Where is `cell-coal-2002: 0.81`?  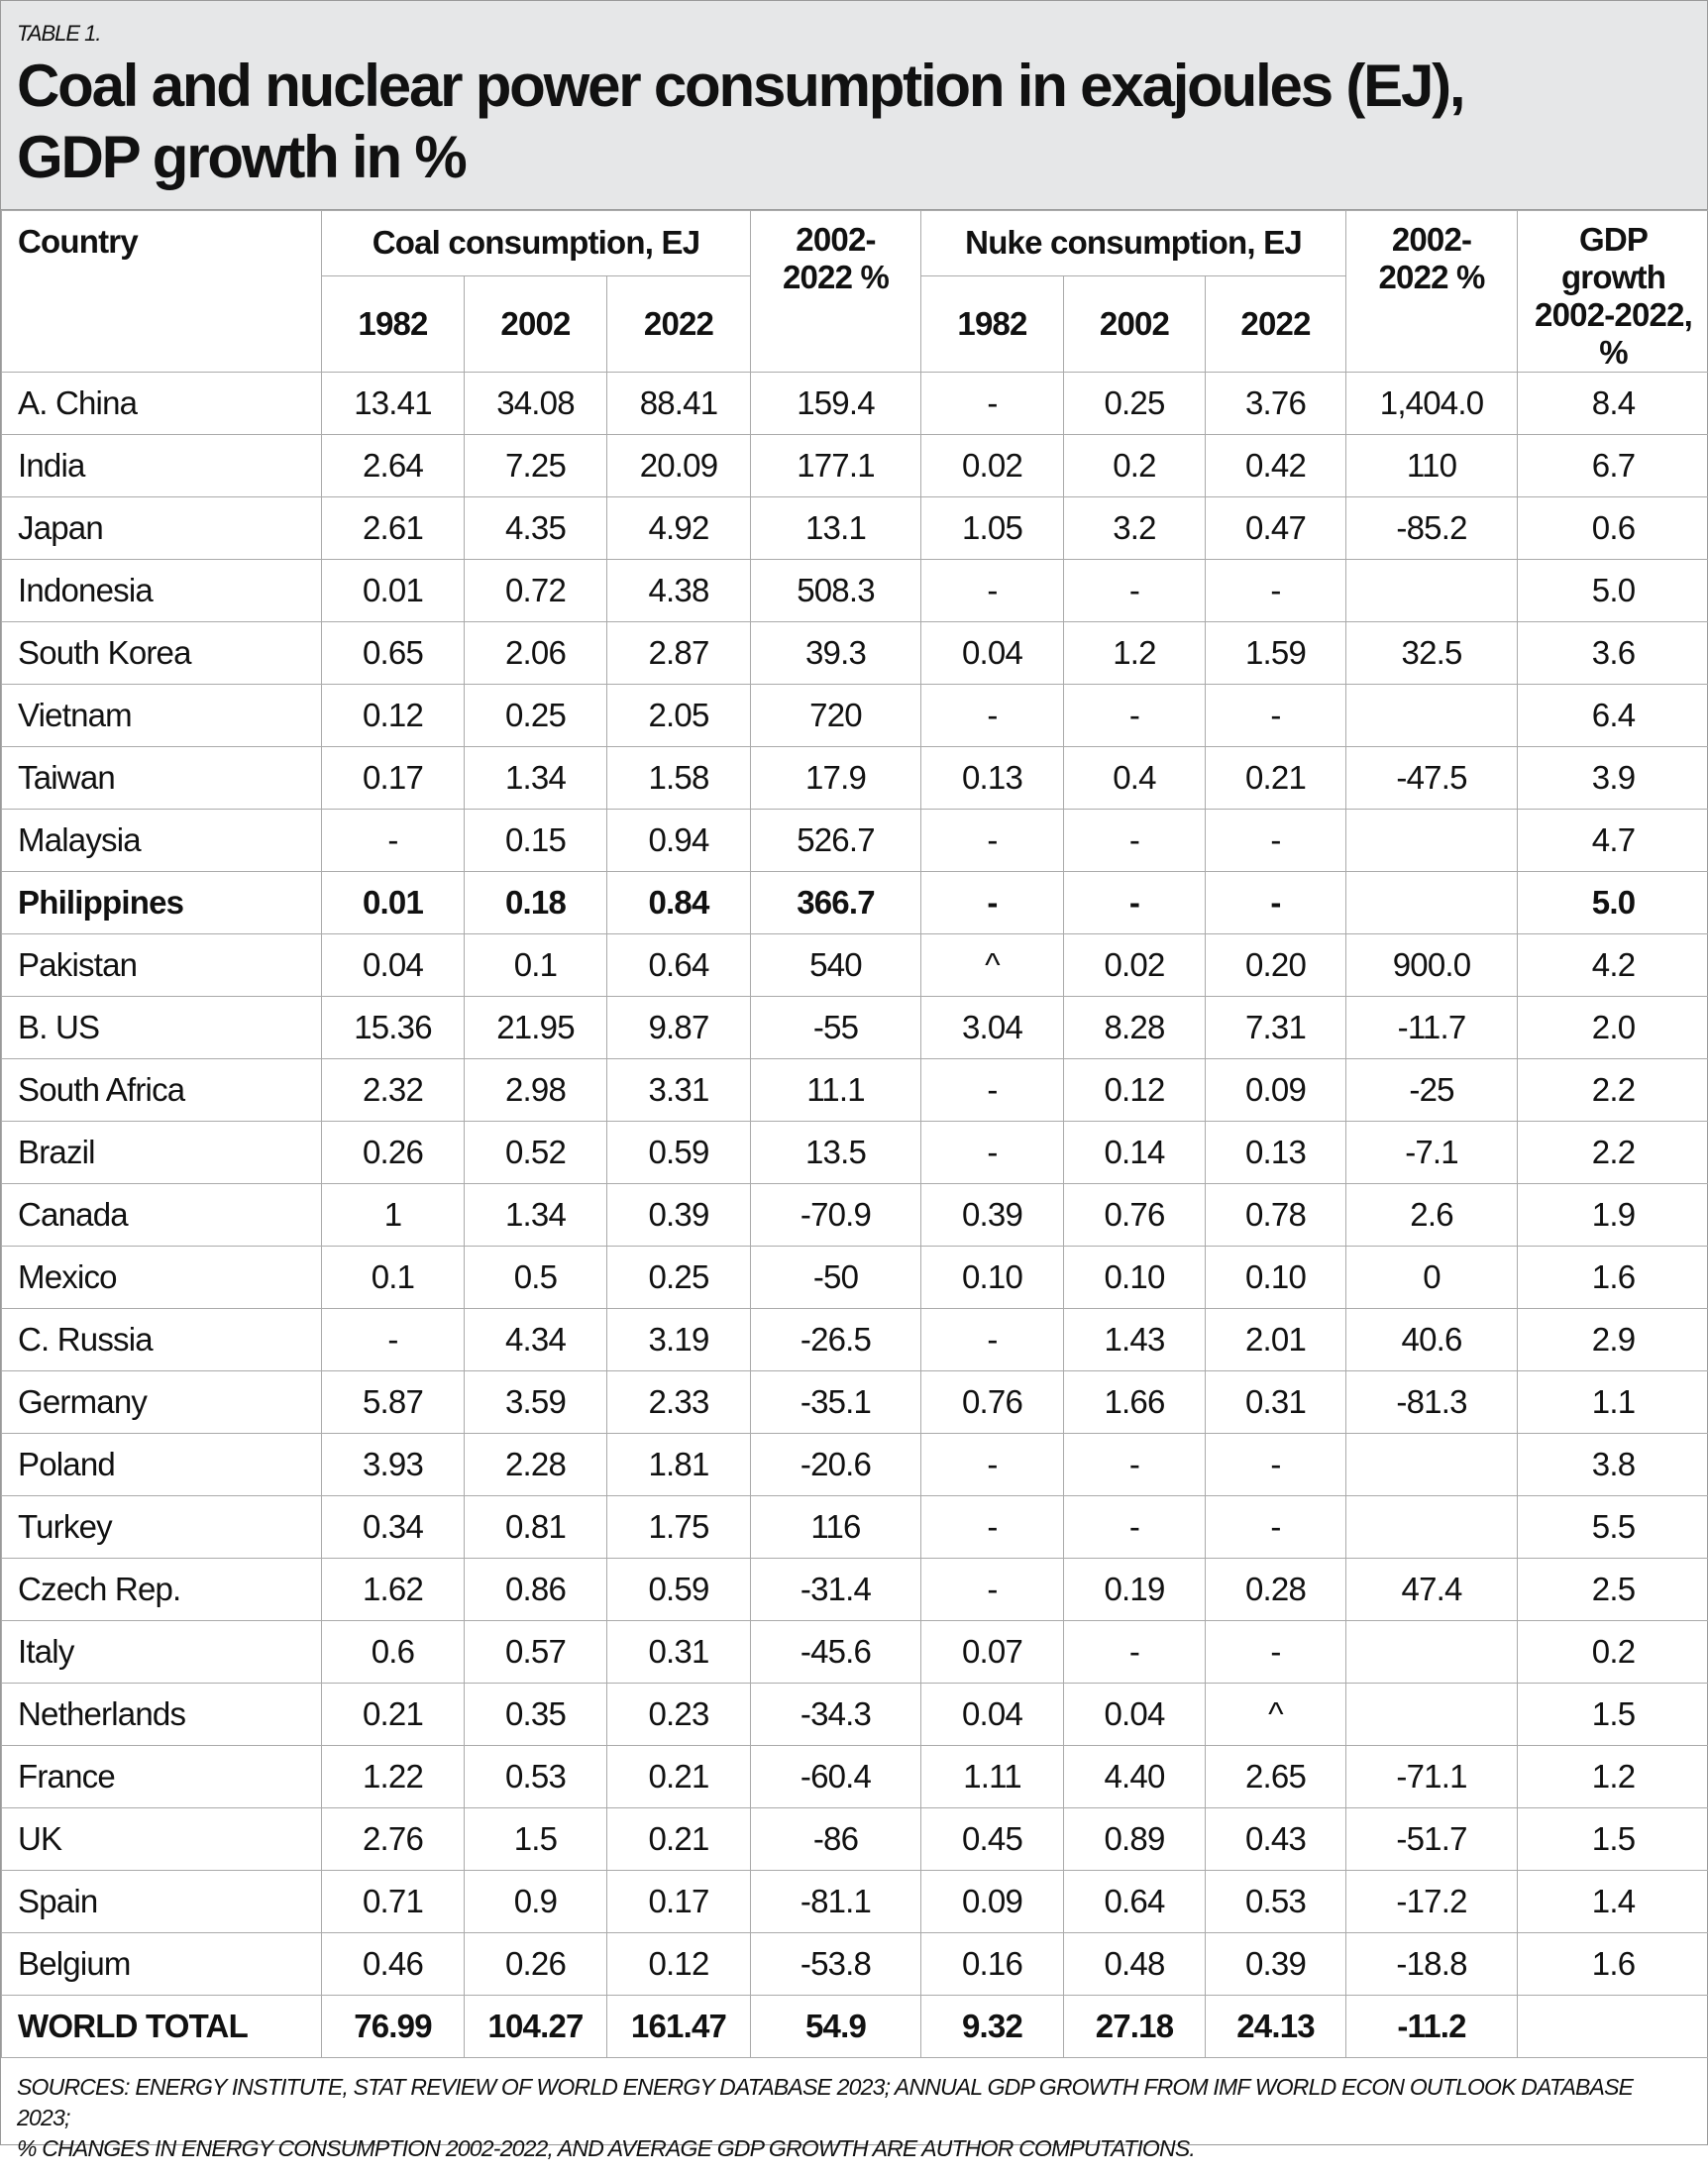 cell-coal-2002: 0.81 is located at coordinates (536, 1527).